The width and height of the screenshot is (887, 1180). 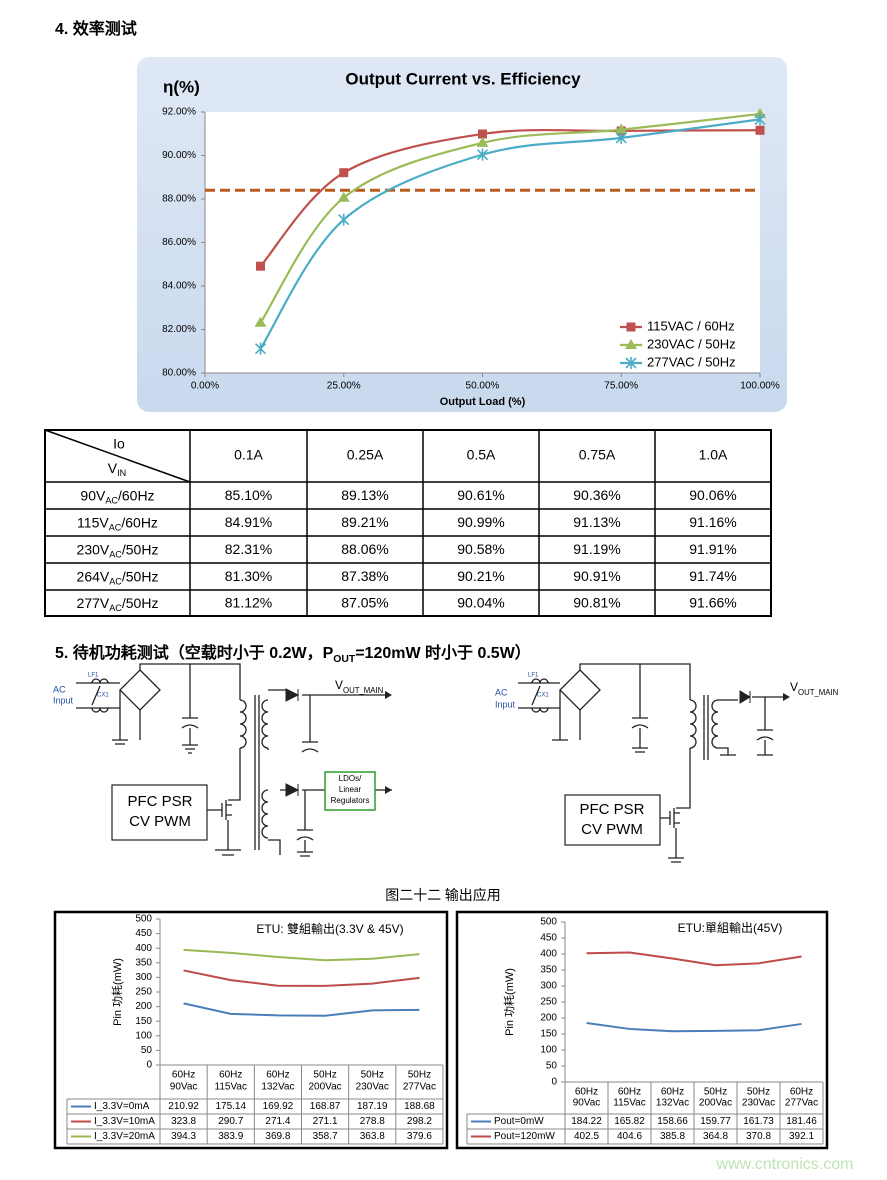 What do you see at coordinates (159, 801) in the screenshot?
I see `schematic-label: PFC PSR` at bounding box center [159, 801].